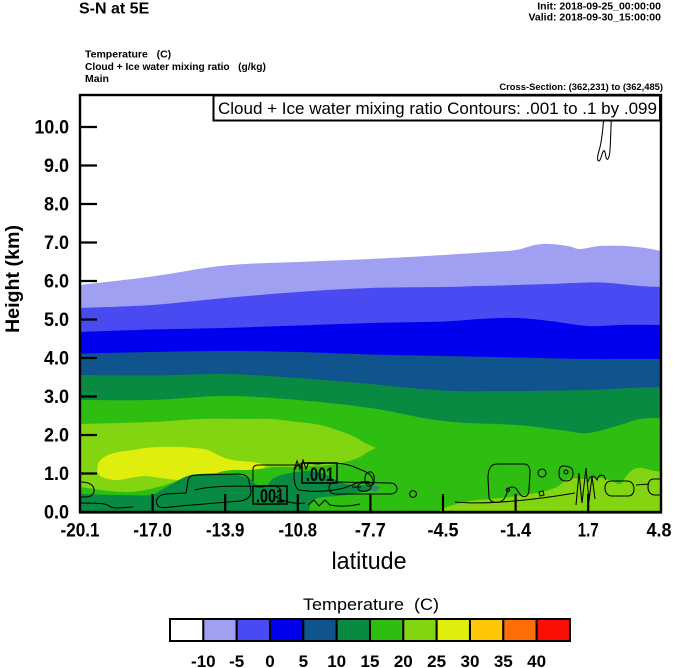  Describe the element at coordinates (588, 531) in the screenshot. I see `svg-text: 1.7` at that location.